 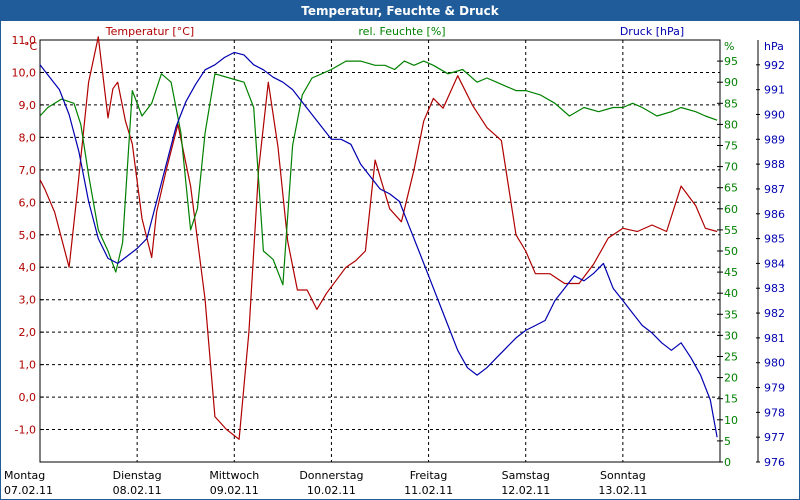 I want to click on humidity-tick-label: 0, so click(x=727, y=462).